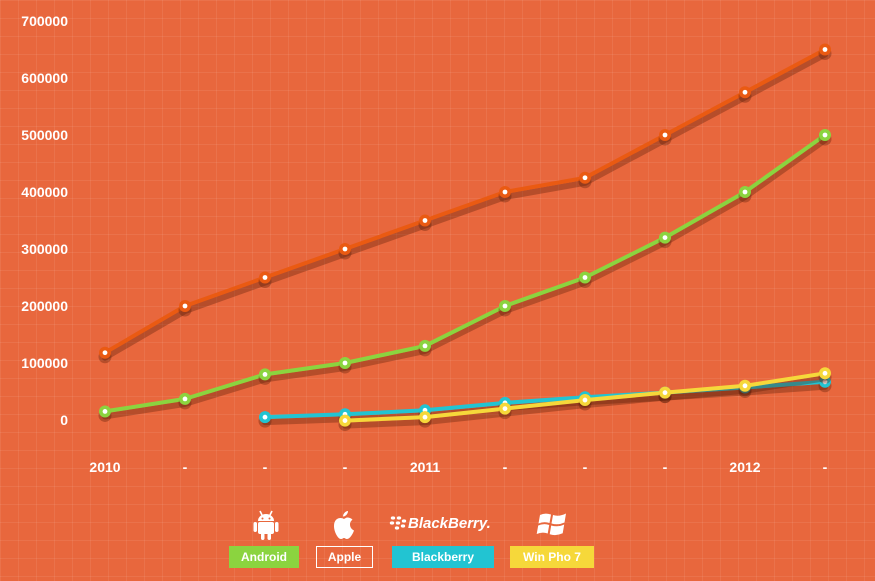 This screenshot has width=875, height=581. Describe the element at coordinates (744, 467) in the screenshot. I see `x-tick-label: 2012` at that location.